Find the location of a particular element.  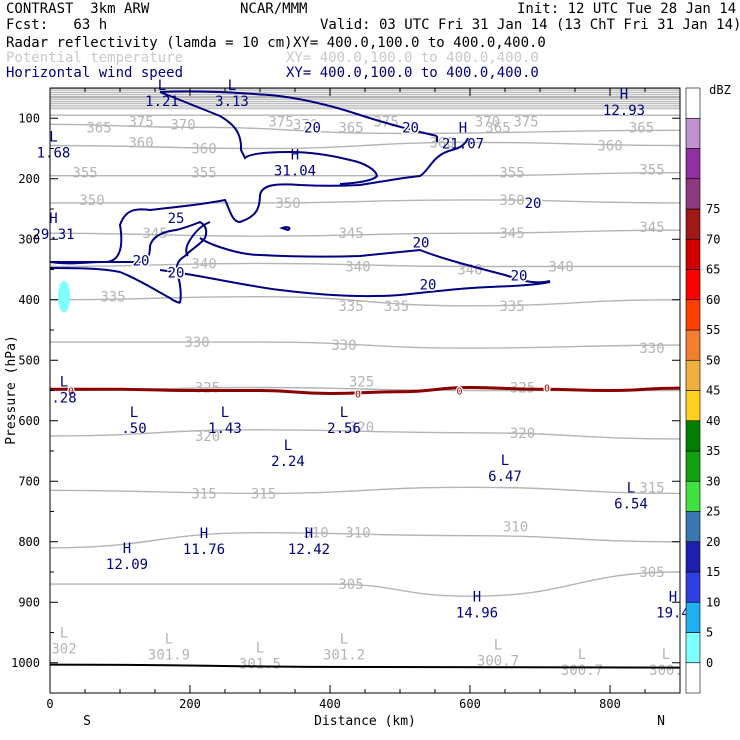

legend-level-label: 25 is located at coordinates (713, 512).